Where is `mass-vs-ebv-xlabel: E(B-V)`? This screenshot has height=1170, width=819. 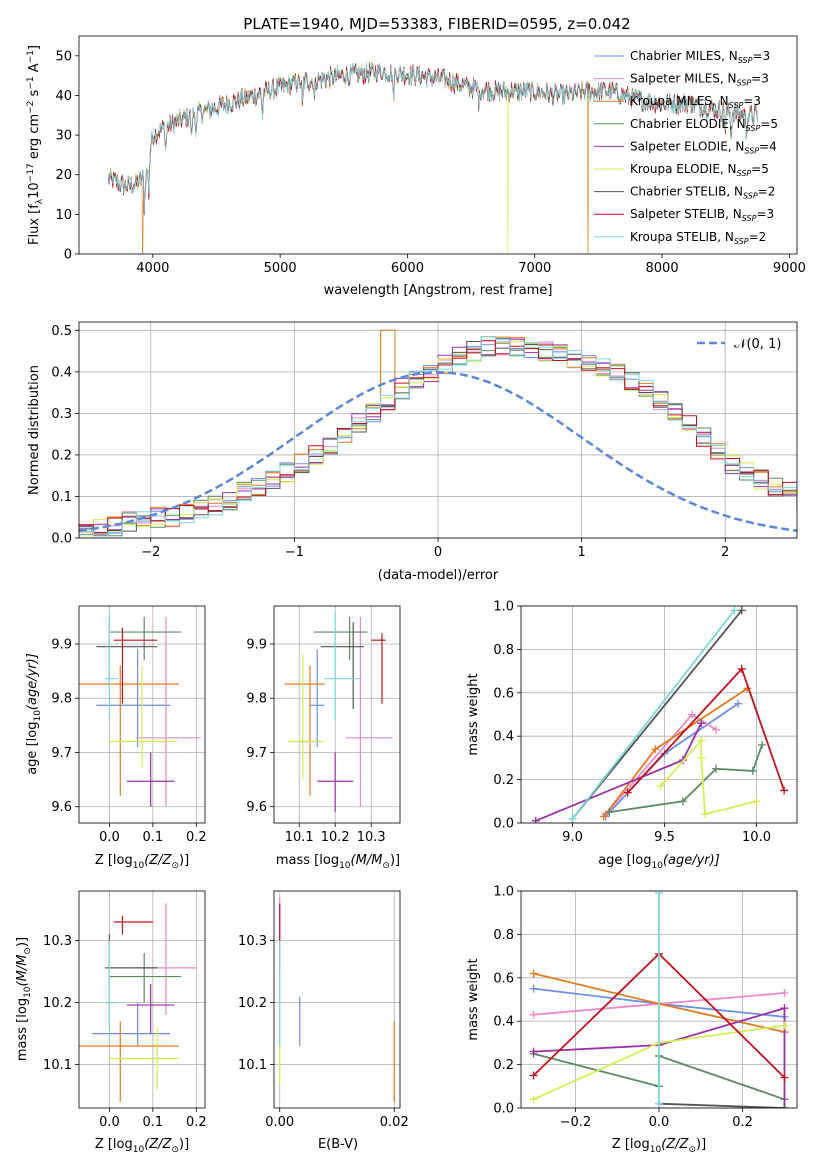 mass-vs-ebv-xlabel: E(B-V) is located at coordinates (338, 1144).